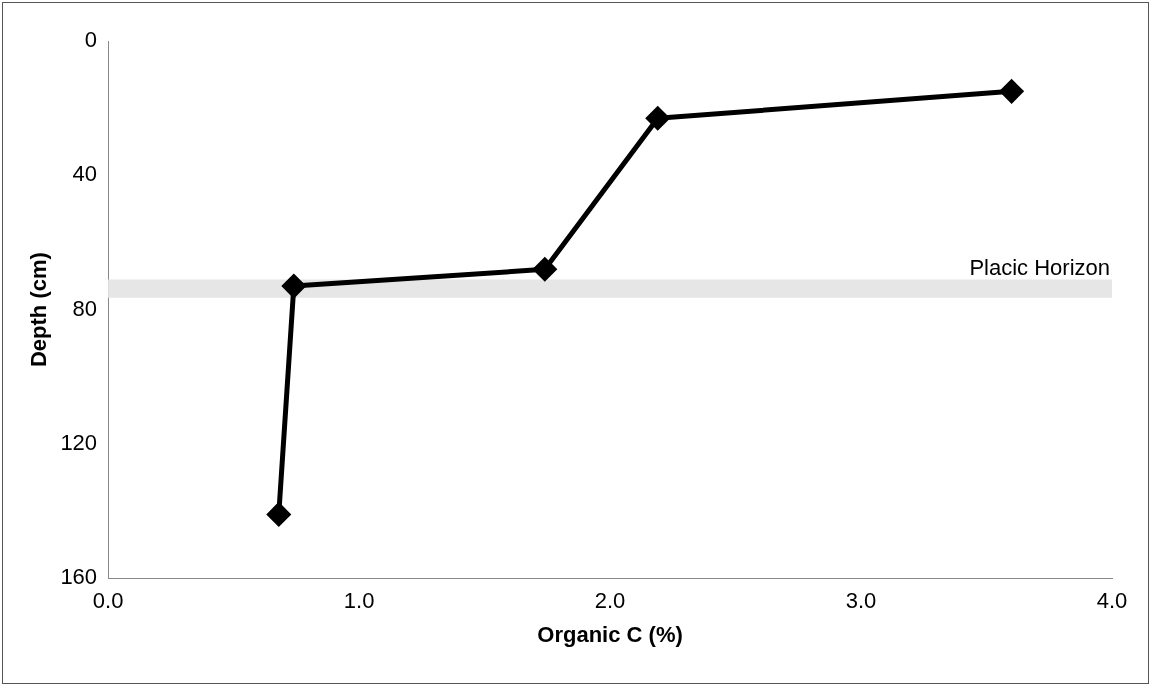 The width and height of the screenshot is (1153, 688). What do you see at coordinates (85, 308) in the screenshot?
I see `y-tick-label: 80` at bounding box center [85, 308].